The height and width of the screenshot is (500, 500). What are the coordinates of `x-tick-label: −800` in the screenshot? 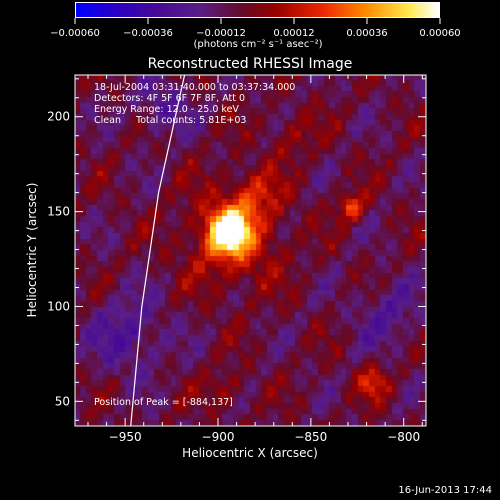 It's located at (403, 437).